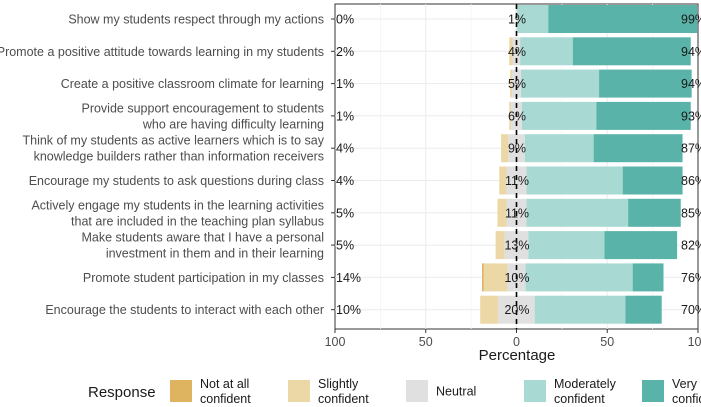 The height and width of the screenshot is (407, 701). What do you see at coordinates (517, 355) in the screenshot?
I see `x-axis-title: Percentage` at bounding box center [517, 355].